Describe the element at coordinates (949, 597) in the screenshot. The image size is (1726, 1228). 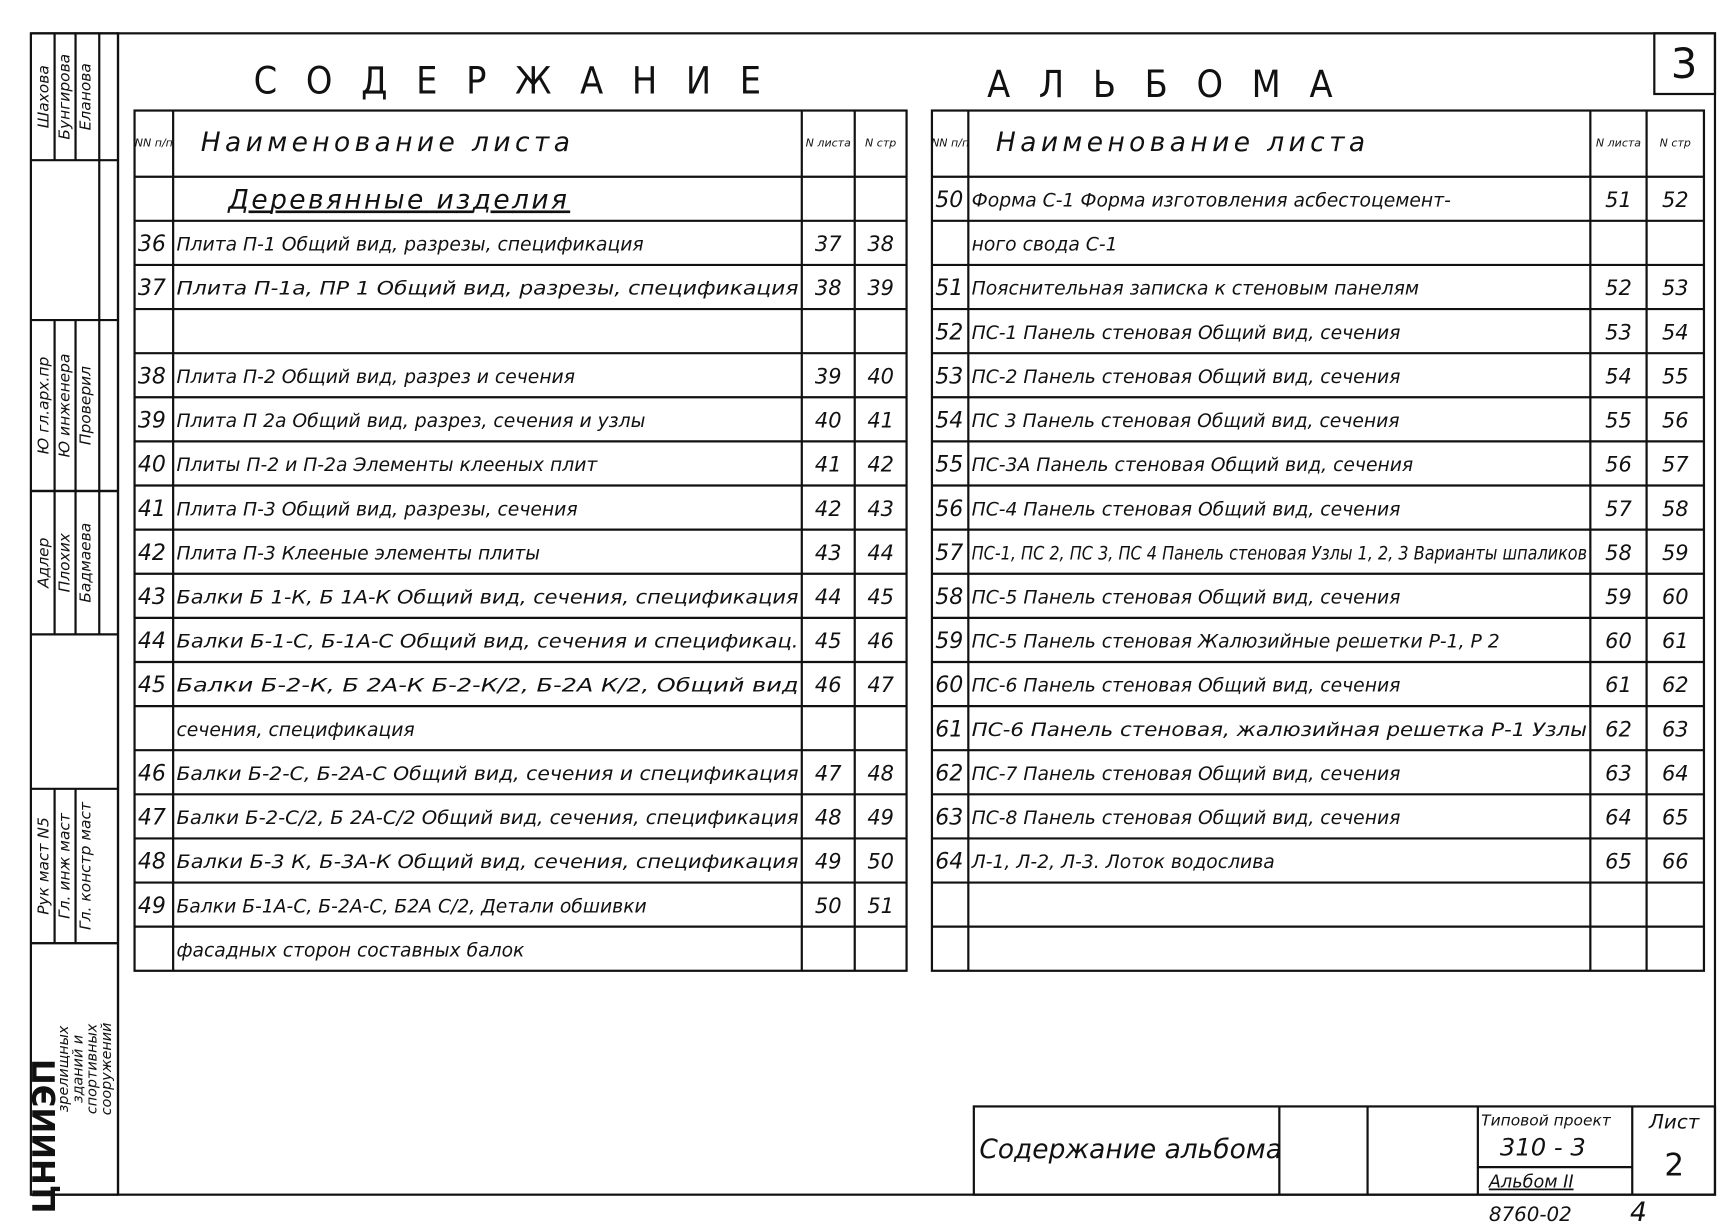
I see `row-number: 58` at that location.